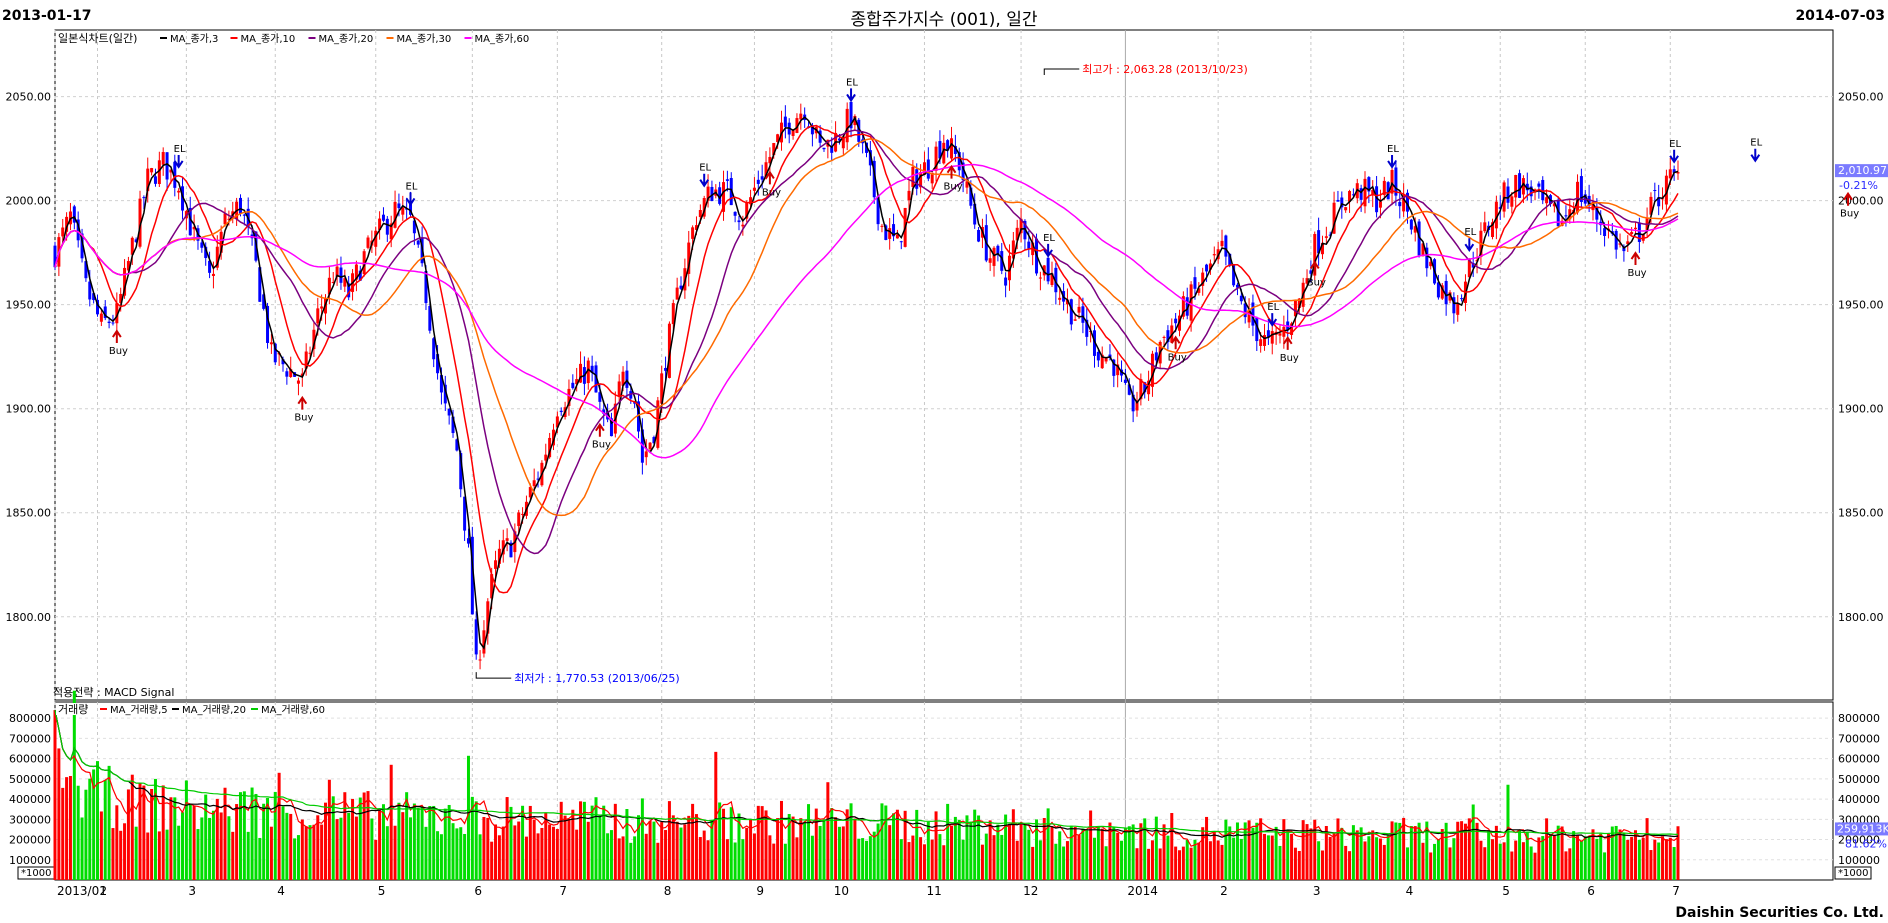 The height and width of the screenshot is (923, 1888). Describe the element at coordinates (1675, 144) in the screenshot. I see `signal-el-label: EL` at that location.